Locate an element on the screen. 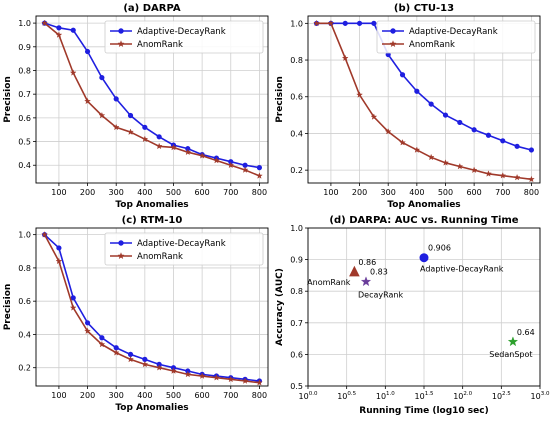 The image size is (550, 427). x-tick-exponent: 2.0 is located at coordinates (467, 394).